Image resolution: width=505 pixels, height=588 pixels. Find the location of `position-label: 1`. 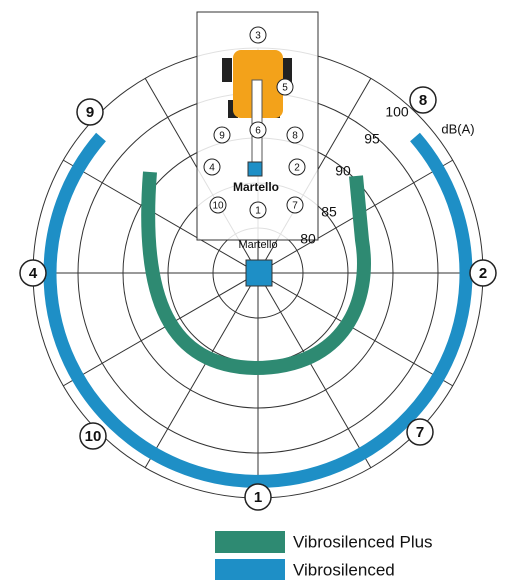

position-label: 1 is located at coordinates (258, 497).